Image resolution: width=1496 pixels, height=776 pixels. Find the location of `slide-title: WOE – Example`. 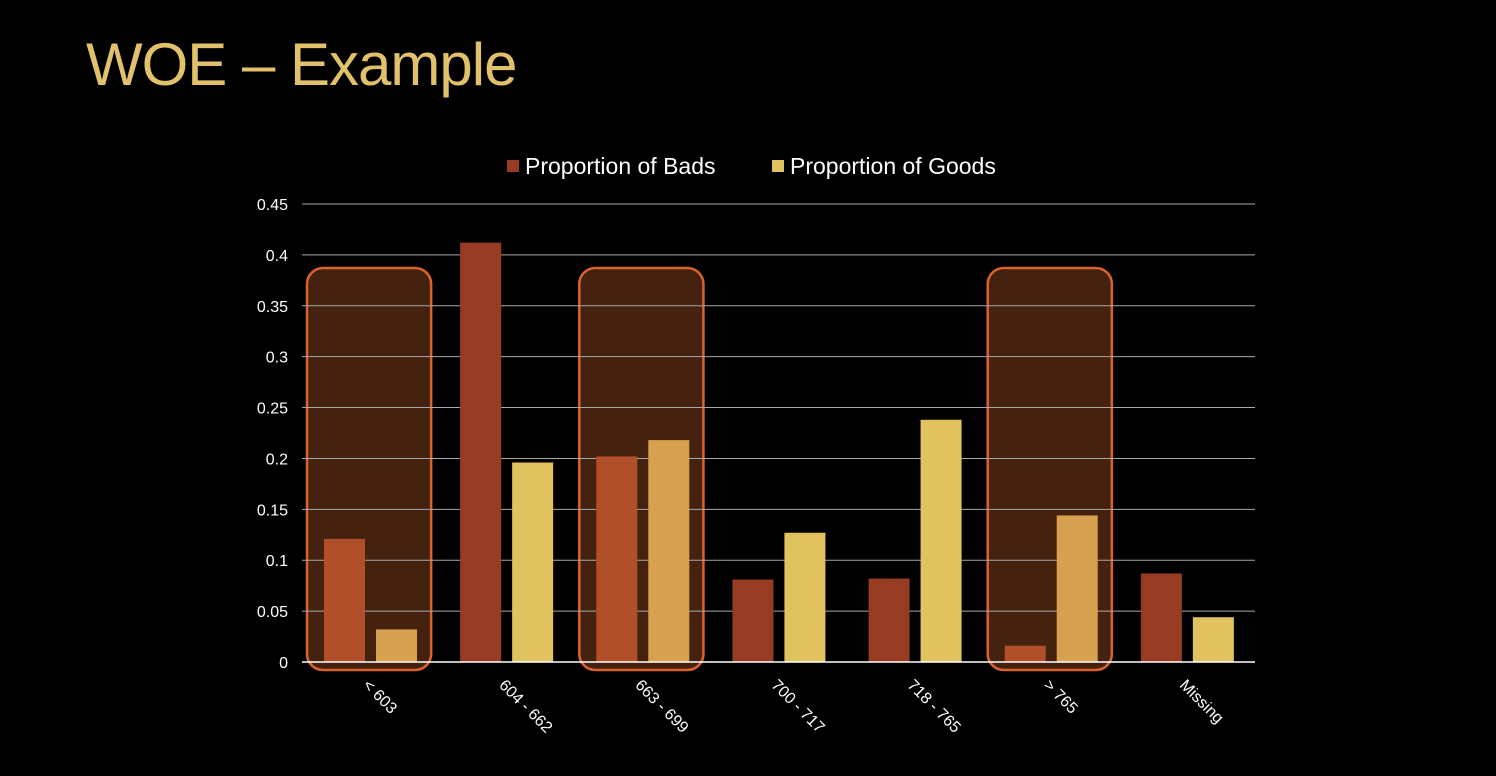

slide-title: WOE – Example is located at coordinates (301, 64).